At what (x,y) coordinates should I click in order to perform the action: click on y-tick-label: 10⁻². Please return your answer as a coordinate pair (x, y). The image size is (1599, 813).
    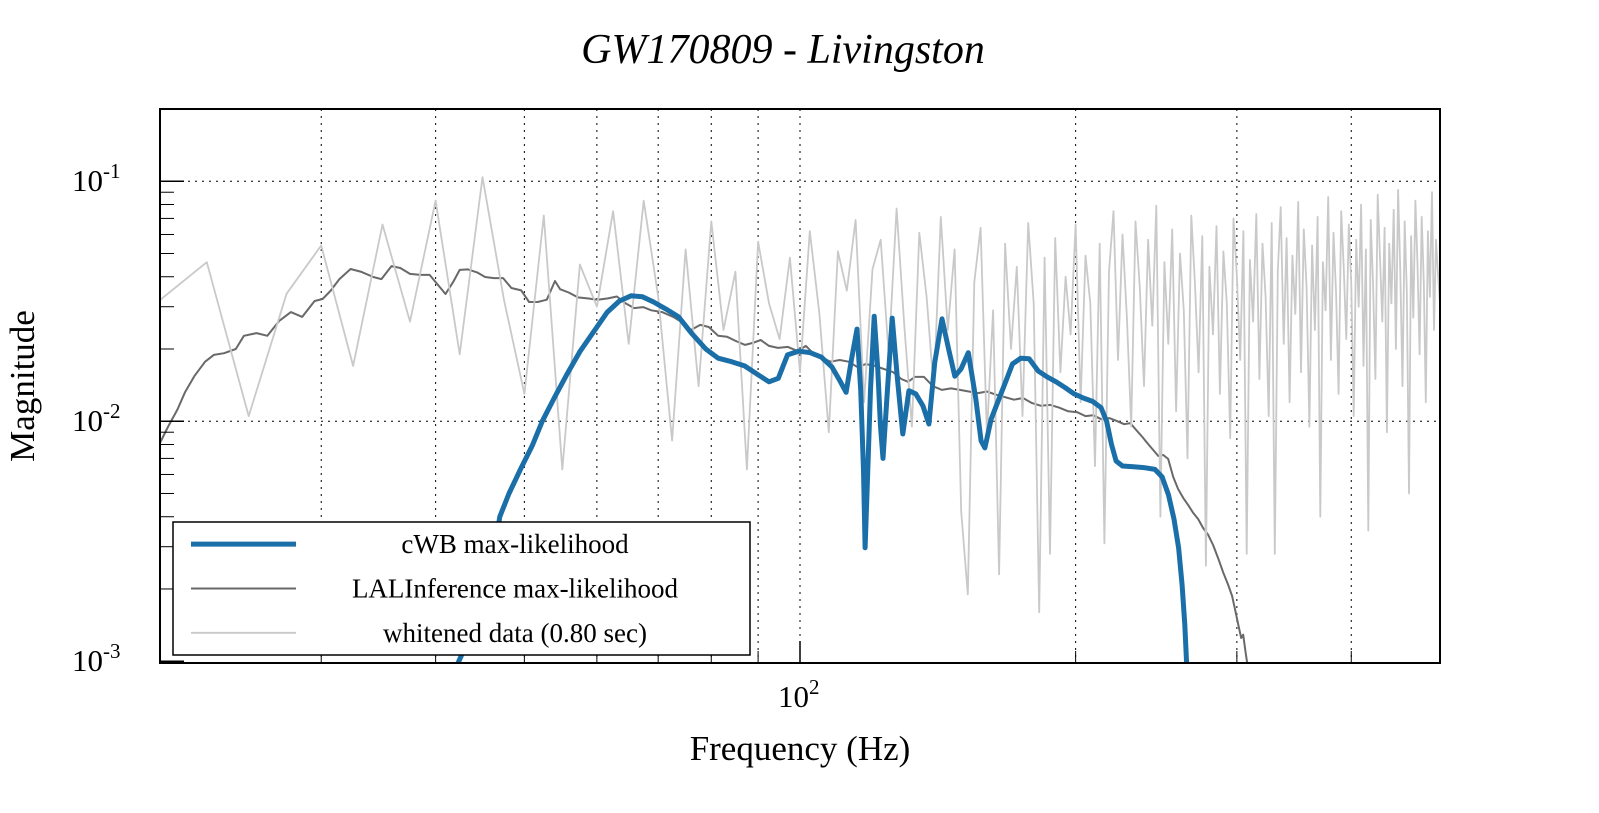
    Looking at the image, I should click on (96, 418).